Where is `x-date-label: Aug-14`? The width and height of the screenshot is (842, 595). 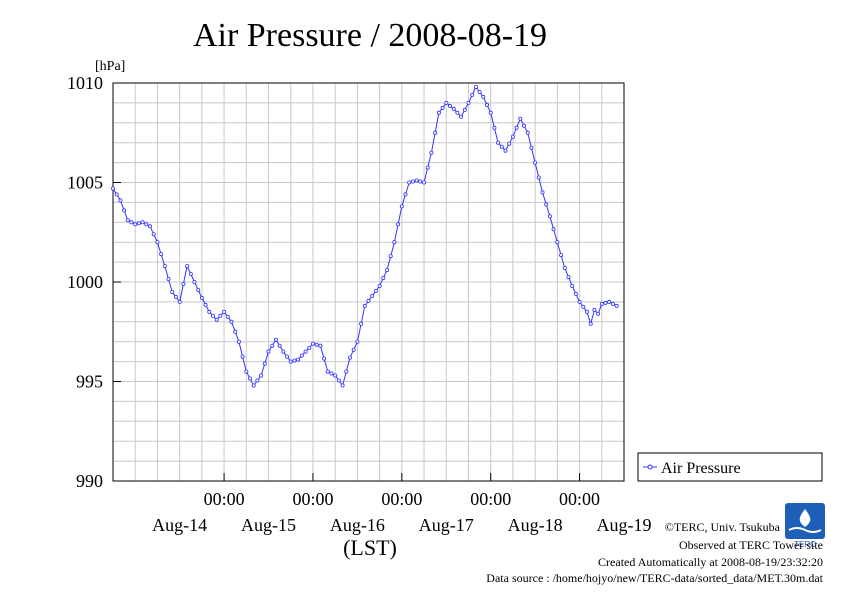
x-date-label: Aug-14 is located at coordinates (179, 525).